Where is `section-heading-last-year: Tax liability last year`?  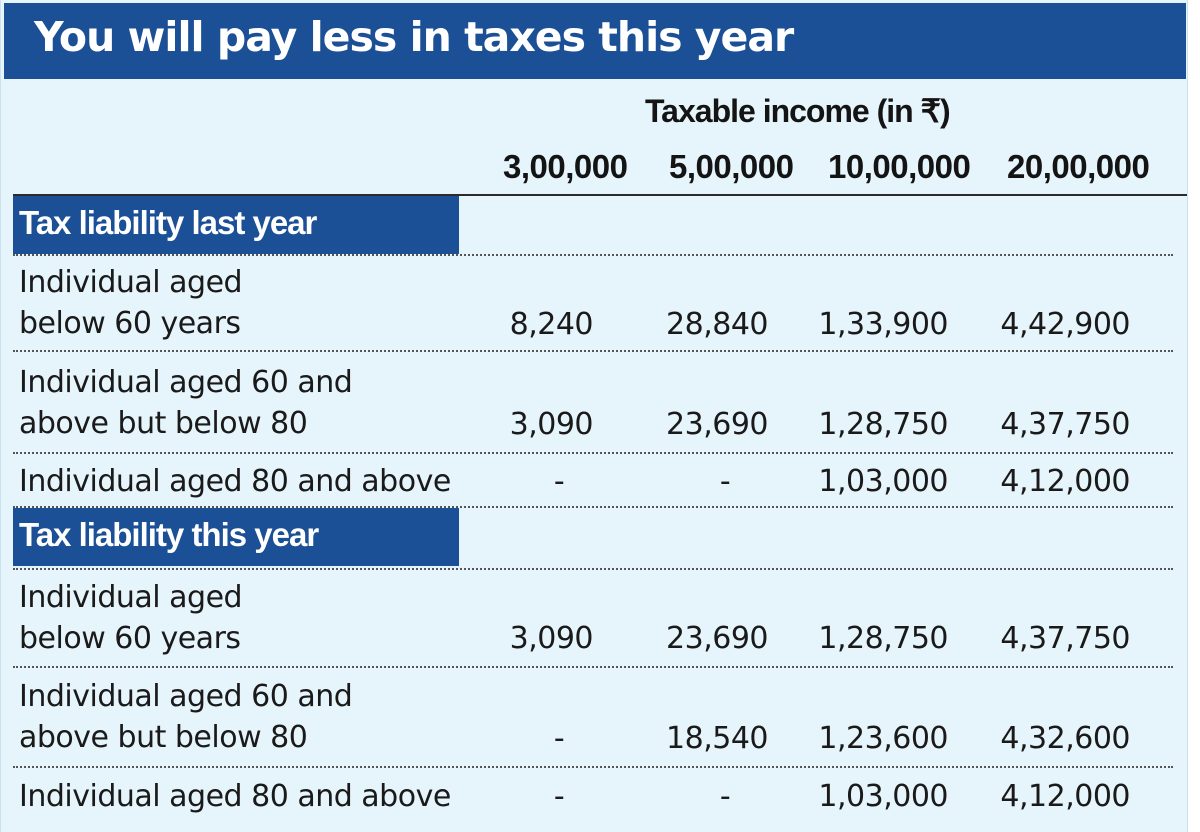
section-heading-last-year: Tax liability last year is located at coordinates (236, 225).